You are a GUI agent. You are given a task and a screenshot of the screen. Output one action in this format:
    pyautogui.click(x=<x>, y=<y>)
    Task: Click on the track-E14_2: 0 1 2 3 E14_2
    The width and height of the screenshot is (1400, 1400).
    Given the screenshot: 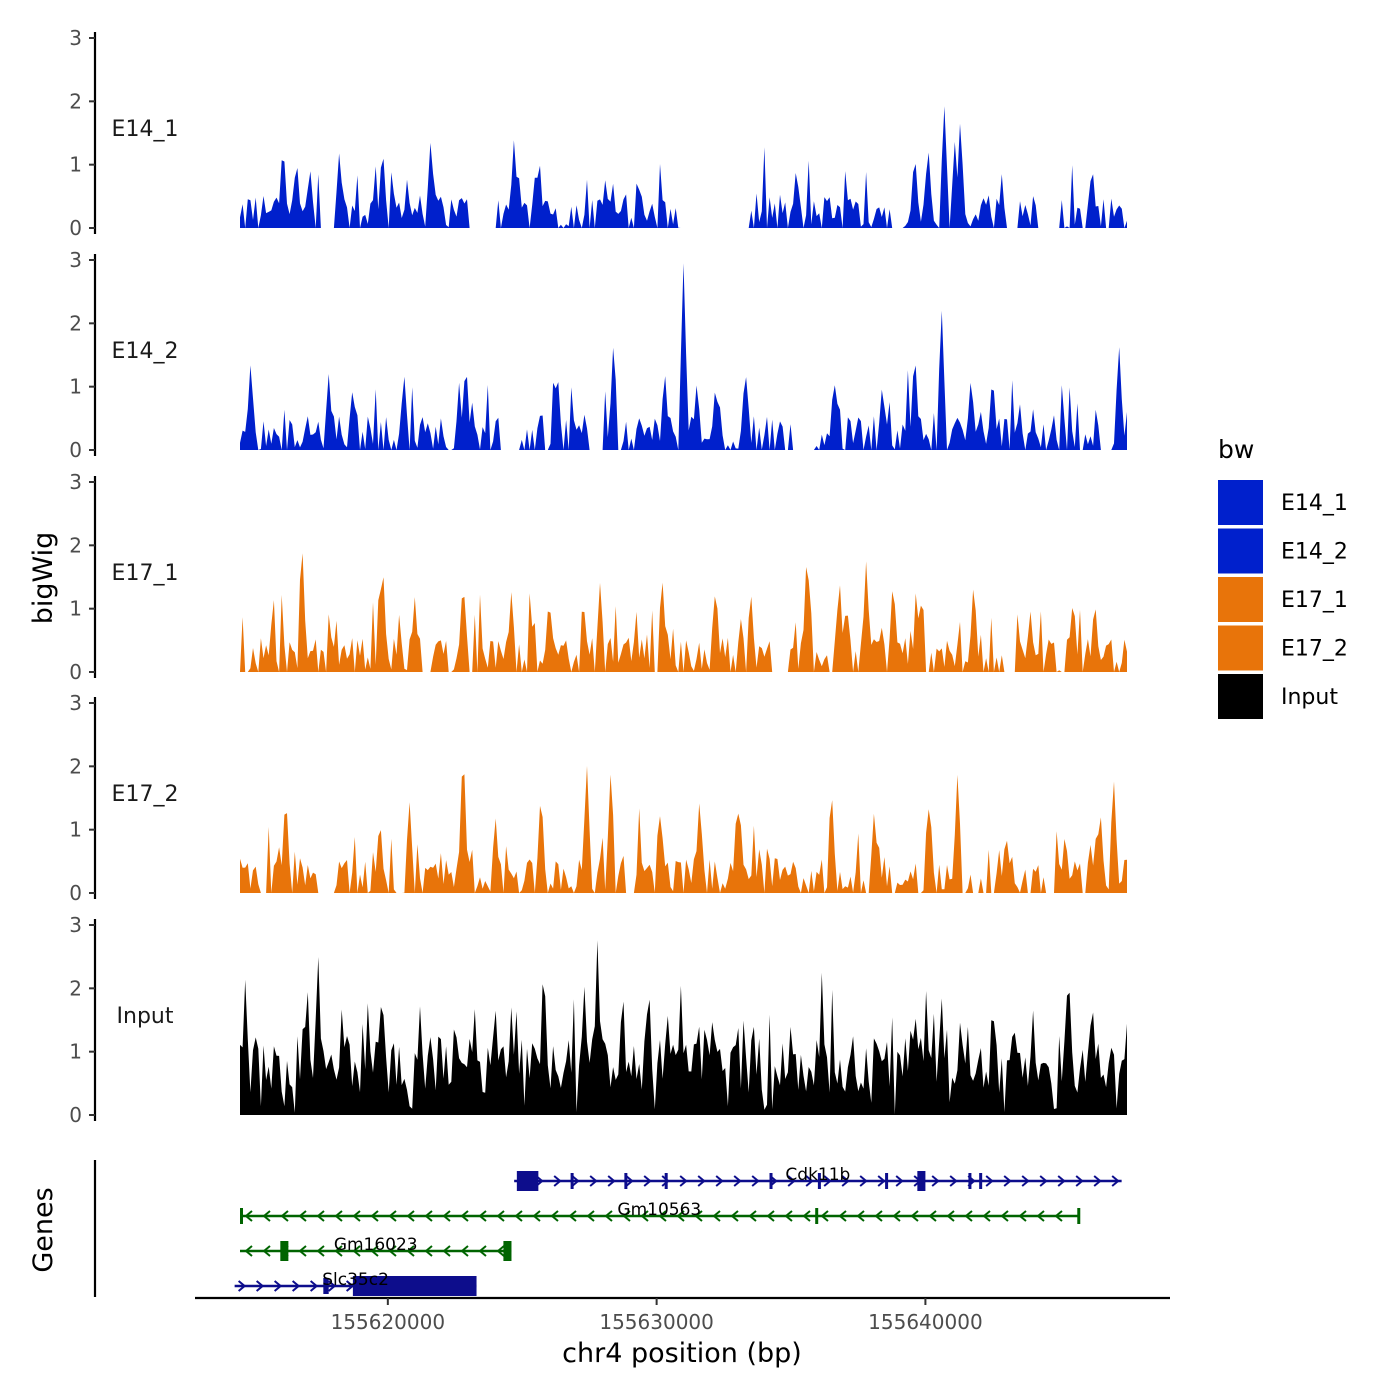 What is the action you would take?
    pyautogui.click(x=598, y=355)
    